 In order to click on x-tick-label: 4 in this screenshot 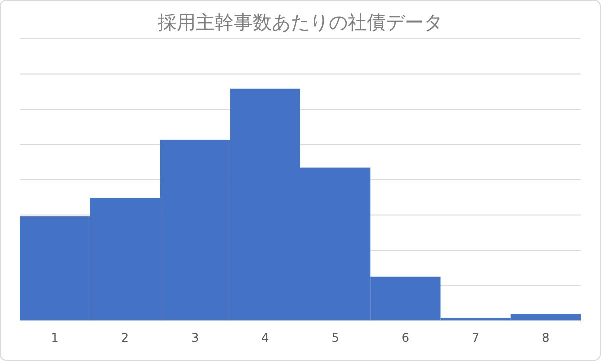, I will do `click(266, 338)`.